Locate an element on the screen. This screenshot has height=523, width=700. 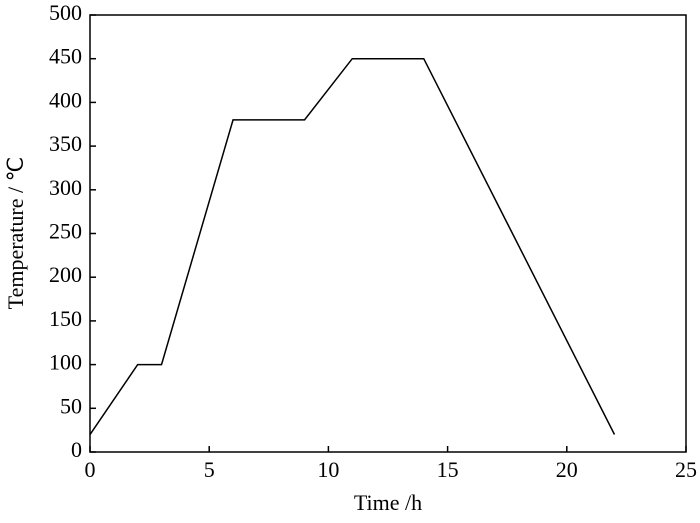
y-tick-label: 100 is located at coordinates (65, 362).